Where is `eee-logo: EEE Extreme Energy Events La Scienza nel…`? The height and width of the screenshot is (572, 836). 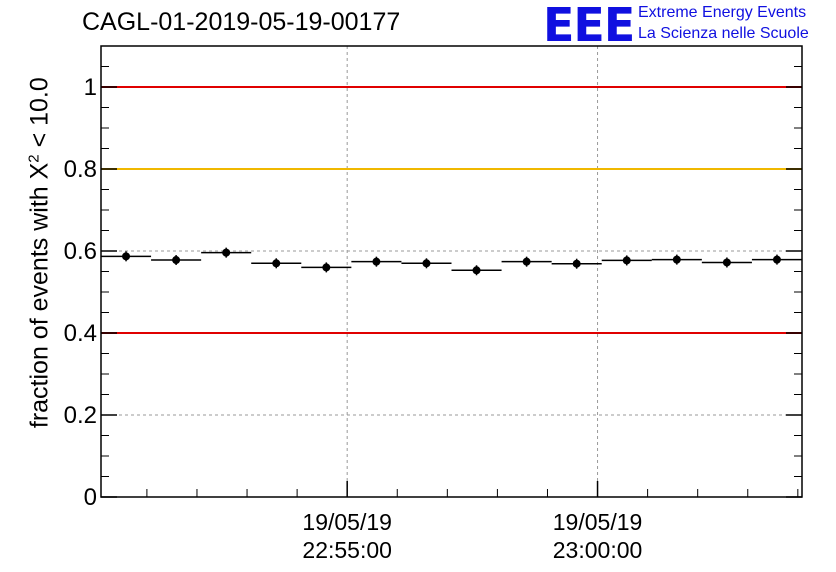 eee-logo: EEE Extreme Energy Events La Scienza nel… is located at coordinates (688, 26).